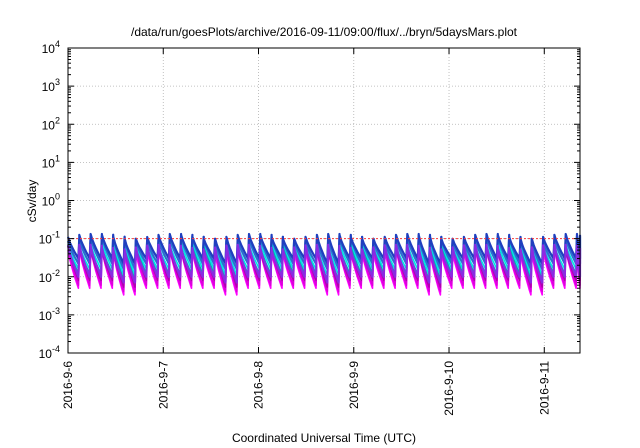  I want to click on x-axis-label: Coordinated Universal Time (UTC), so click(324, 438).